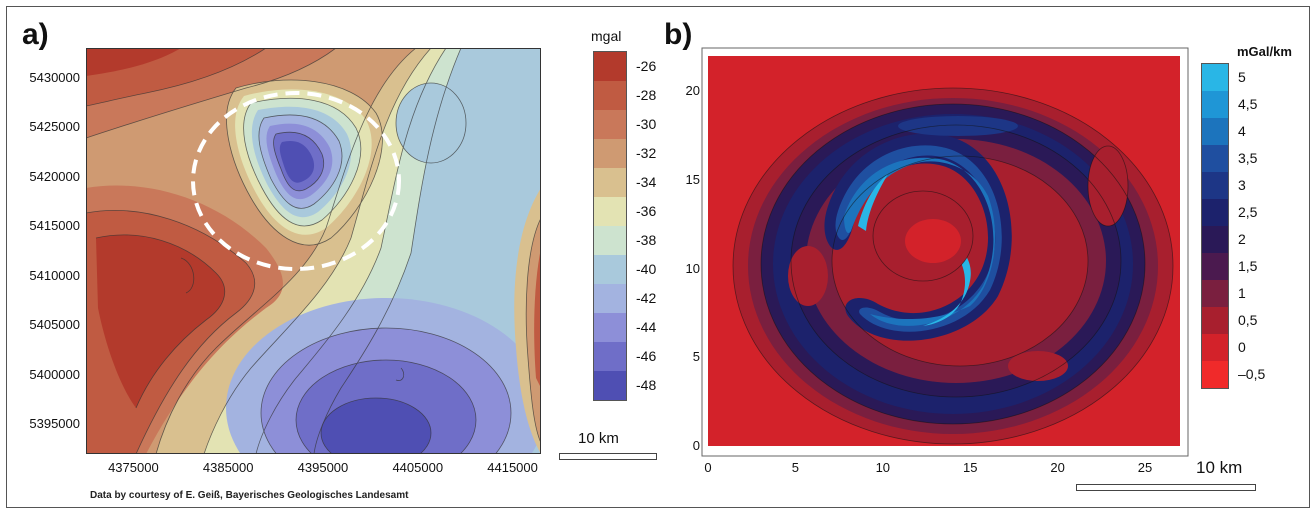  I want to click on colorbar-b-tick-label: 2, so click(1242, 238).